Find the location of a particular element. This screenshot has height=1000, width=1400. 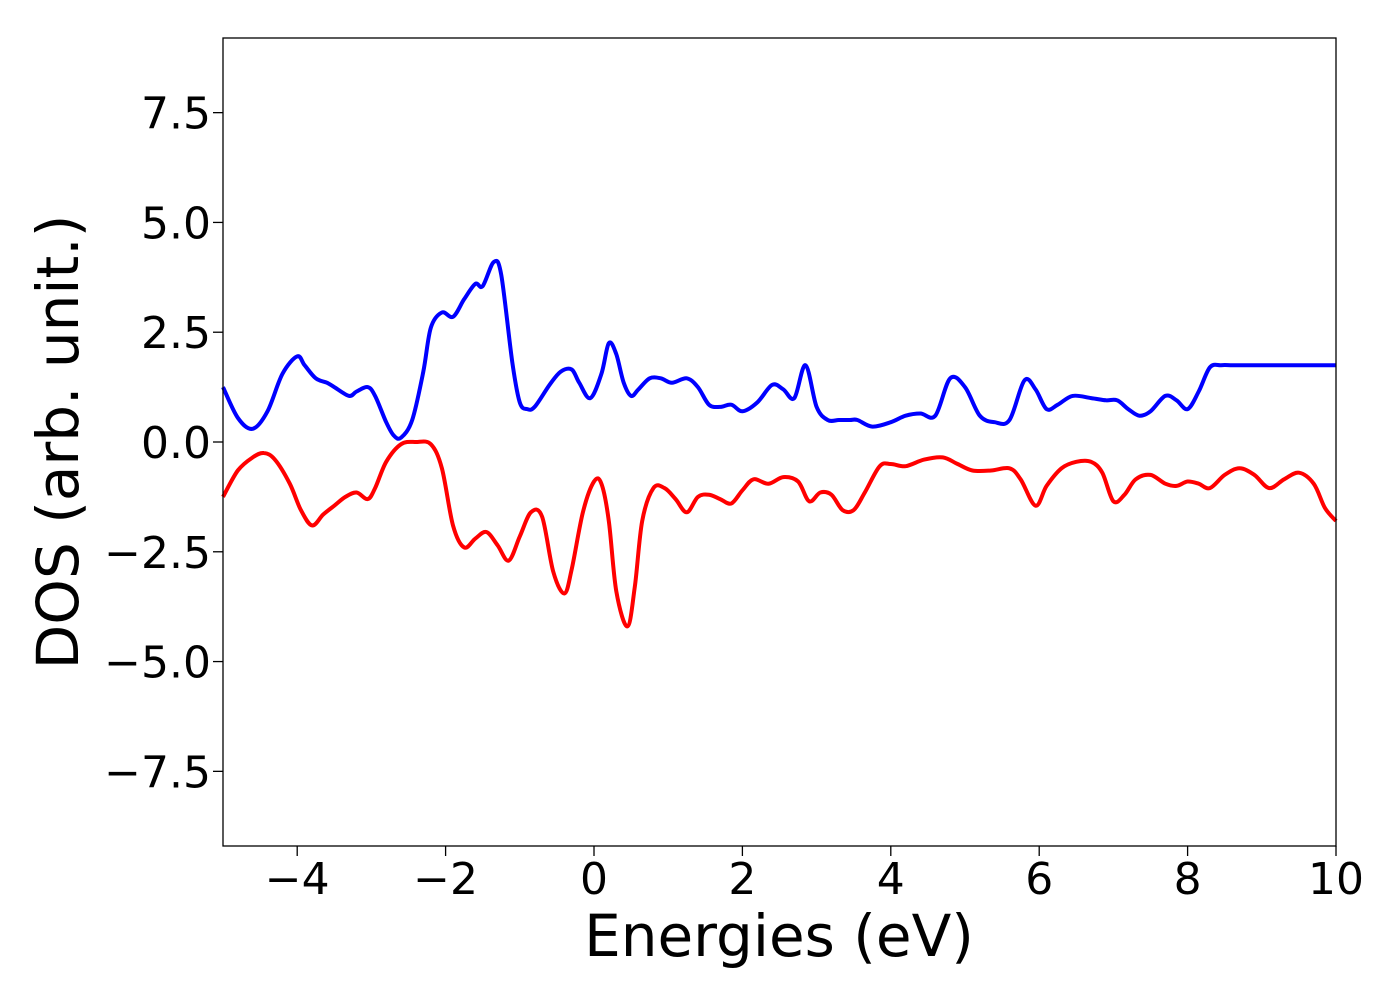

x-axis-title: Energies (eV) is located at coordinates (779, 936).